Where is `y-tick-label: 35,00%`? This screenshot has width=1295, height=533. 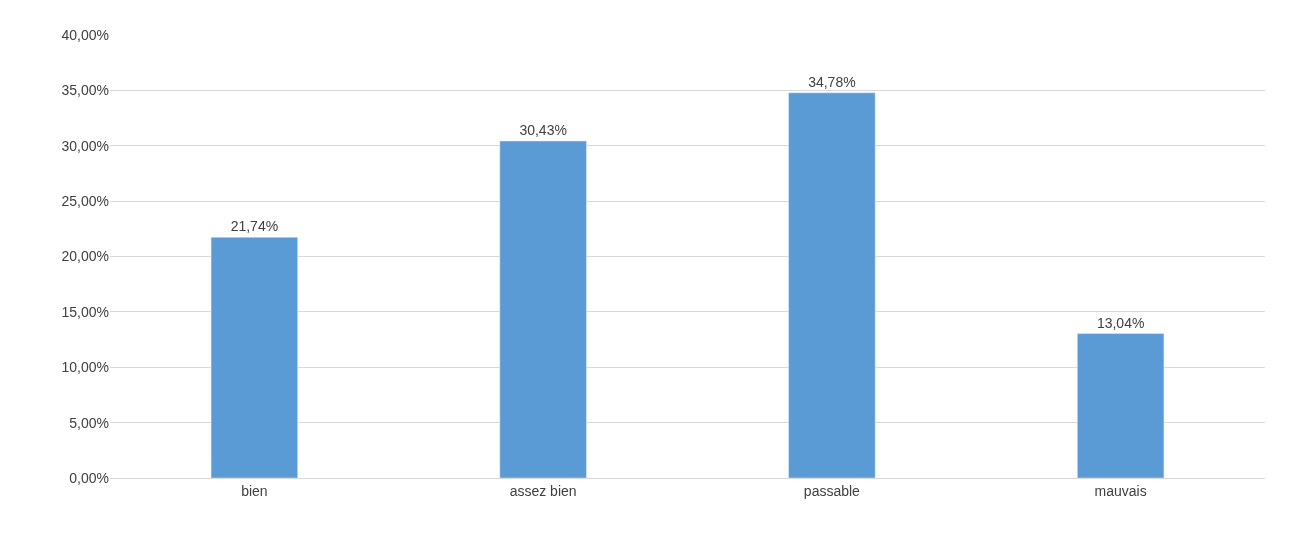 y-tick-label: 35,00% is located at coordinates (85, 90).